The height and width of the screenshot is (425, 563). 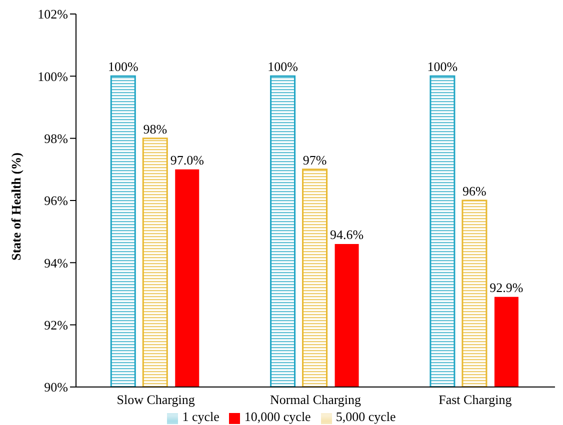 I want to click on y-tick-label: 94%, so click(x=56, y=262).